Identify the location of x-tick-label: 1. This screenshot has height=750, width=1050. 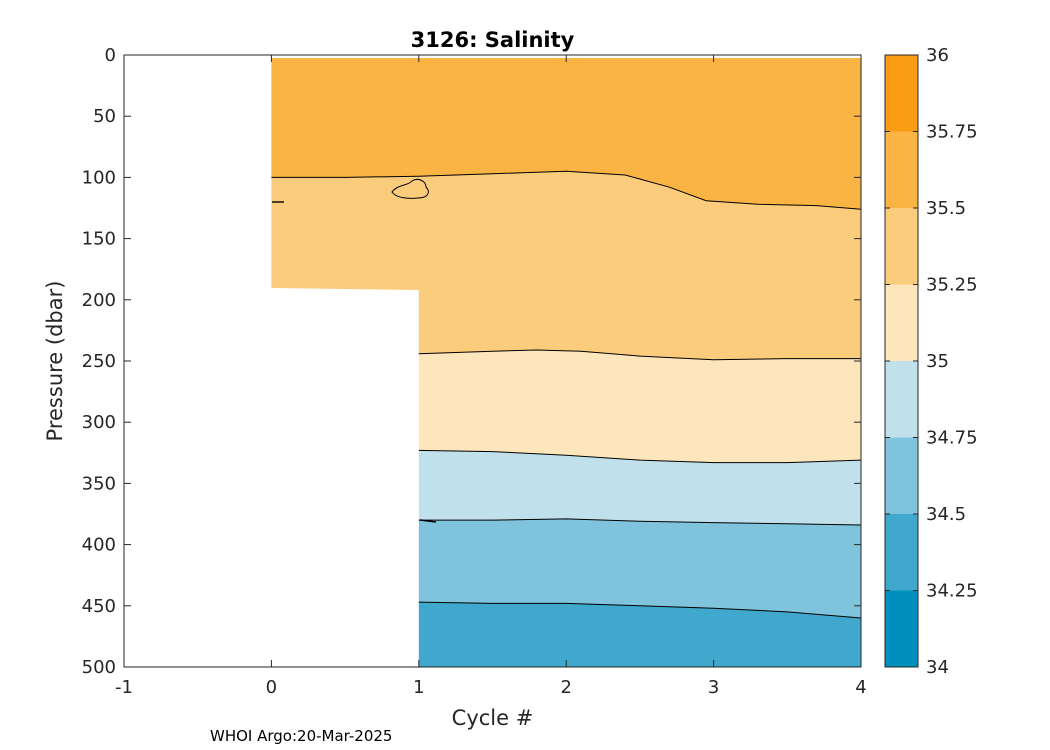
(418, 687).